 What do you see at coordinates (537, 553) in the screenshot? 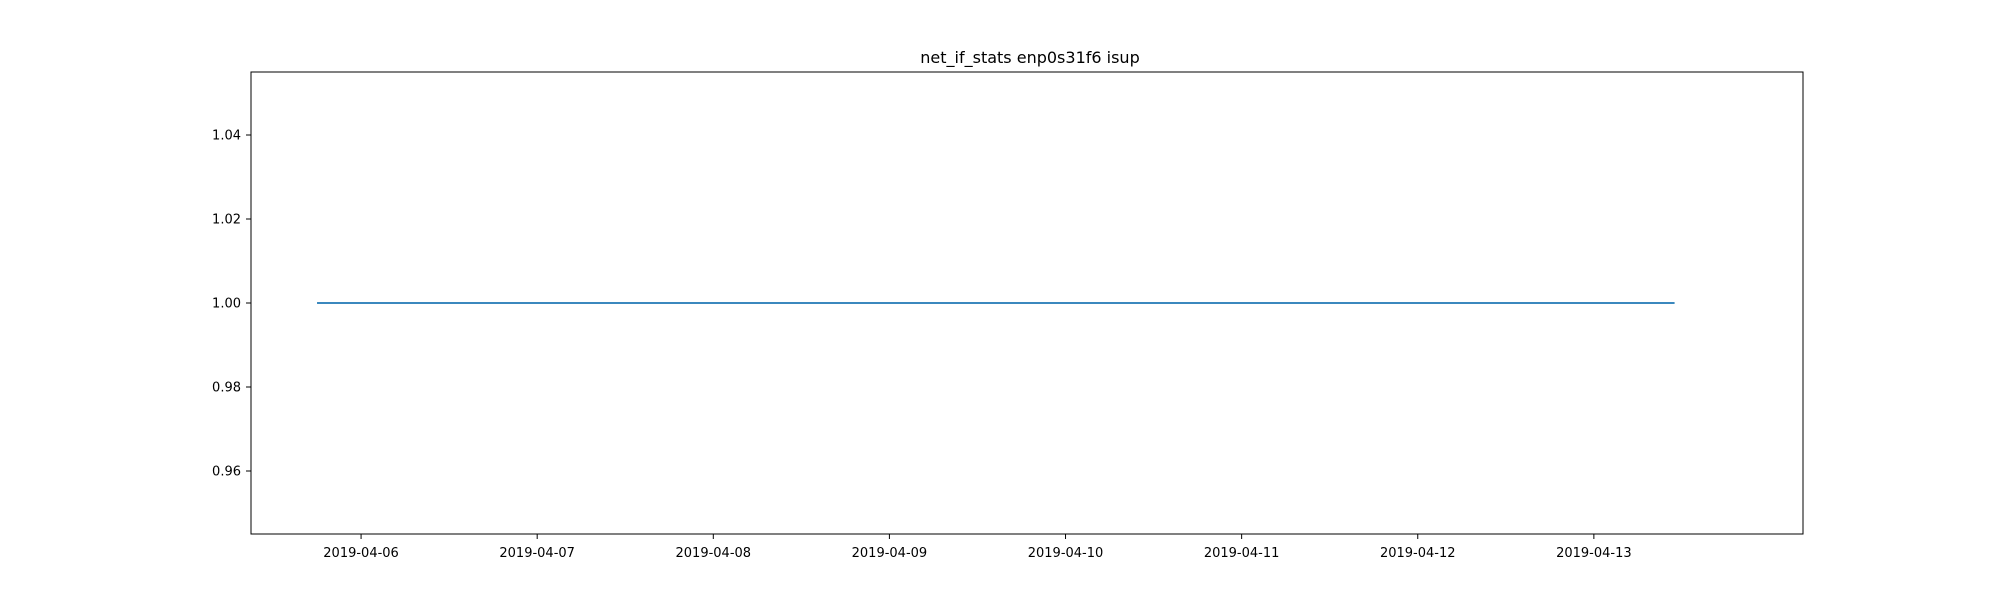
I see `x-tick-label: 2019-04-07` at bounding box center [537, 553].